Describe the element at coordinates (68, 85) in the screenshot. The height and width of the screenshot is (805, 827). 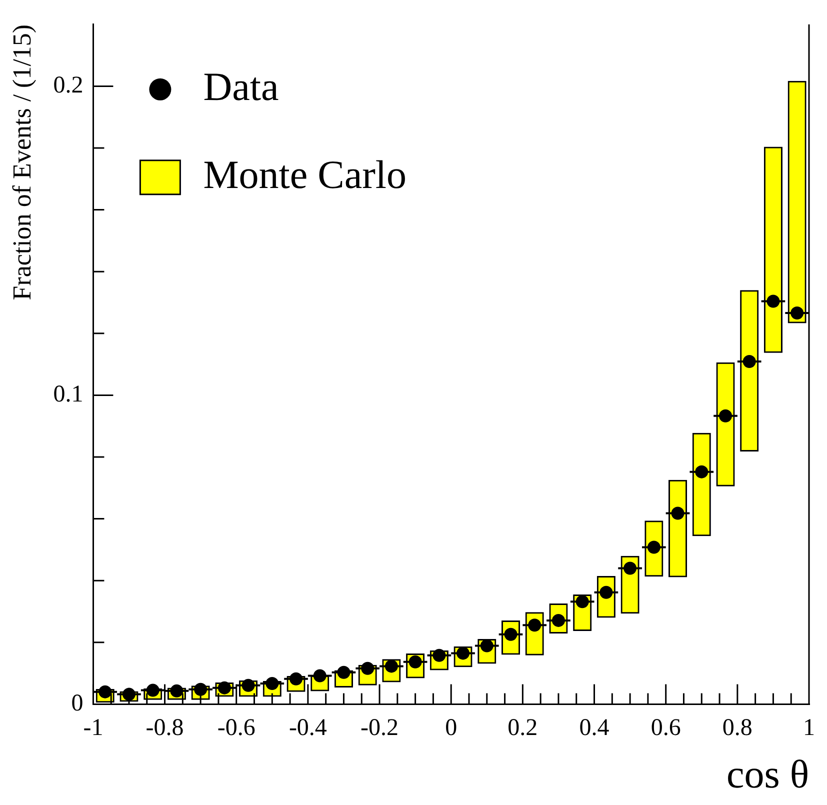
I see `y-tick-label: 0.2` at that location.